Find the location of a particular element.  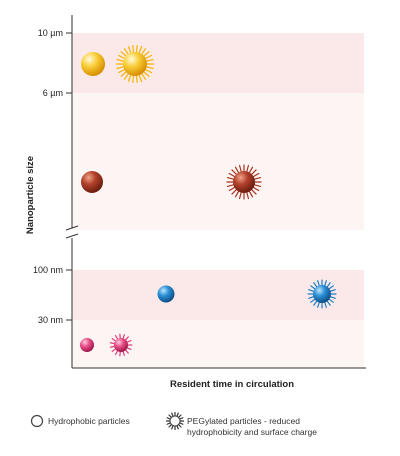

legend-hydrophobic: Hydrophobic particles is located at coordinates (89, 421).